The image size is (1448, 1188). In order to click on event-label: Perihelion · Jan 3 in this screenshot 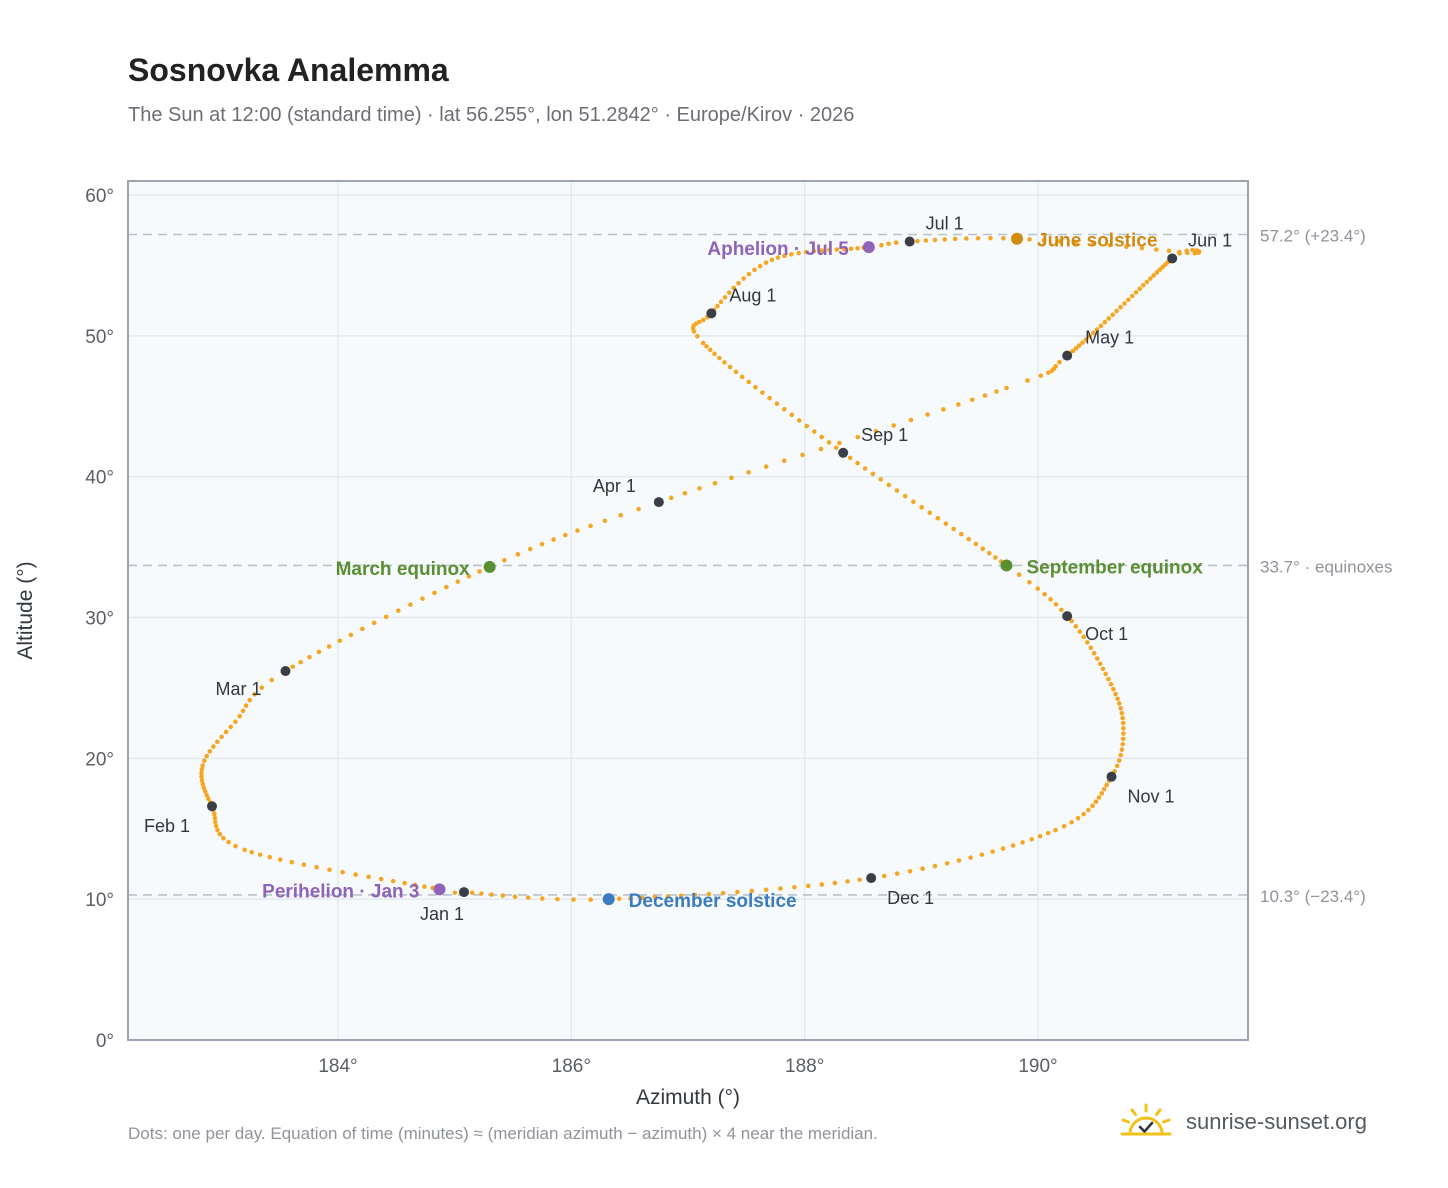, I will do `click(340, 891)`.